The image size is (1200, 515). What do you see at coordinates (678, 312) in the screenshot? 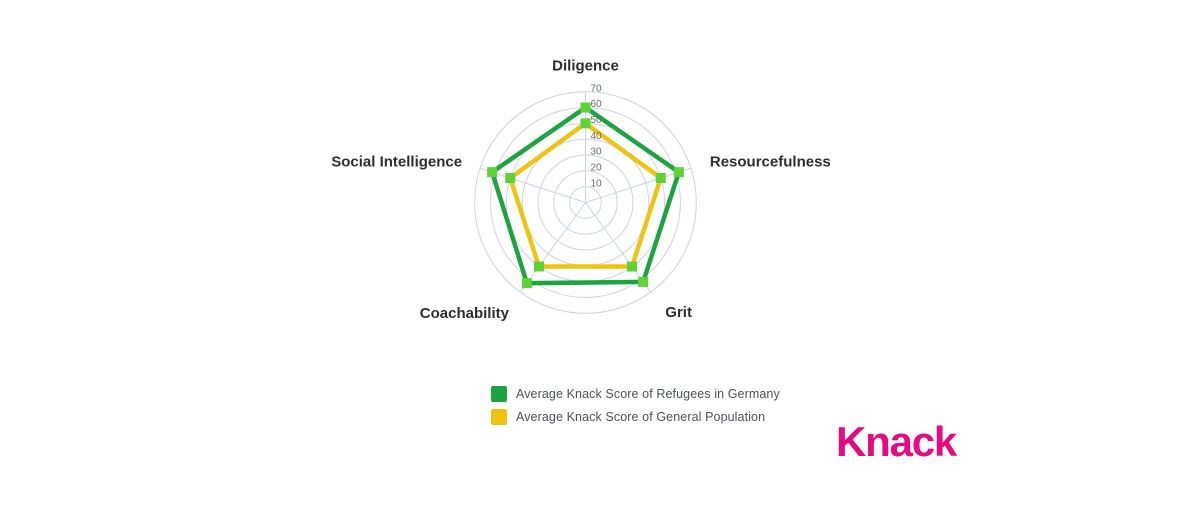
I see `axis-label-grit: Grit` at bounding box center [678, 312].